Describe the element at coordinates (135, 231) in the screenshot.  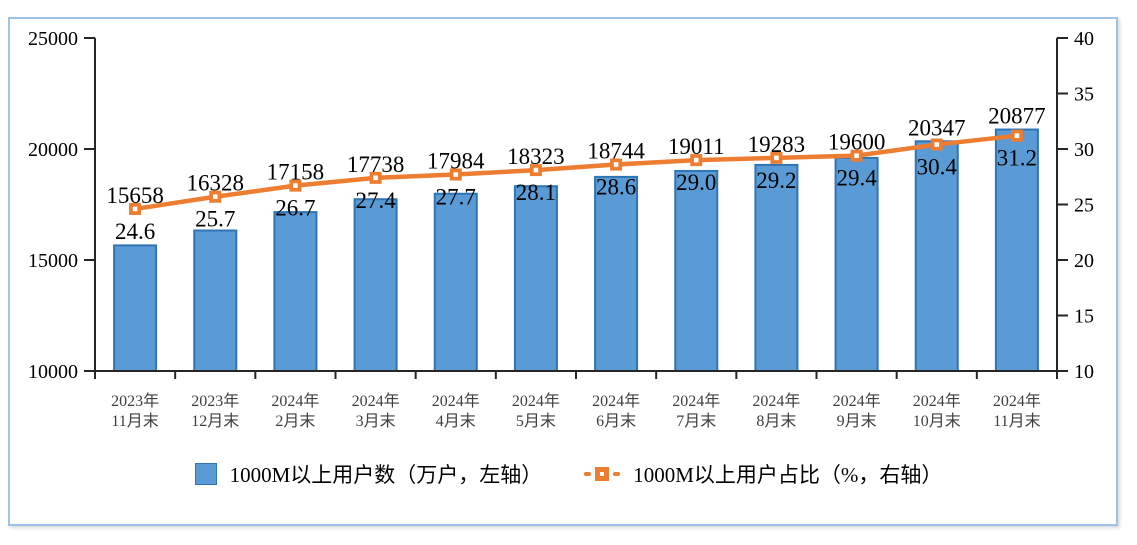
I see `line-value-label: 24.6` at that location.